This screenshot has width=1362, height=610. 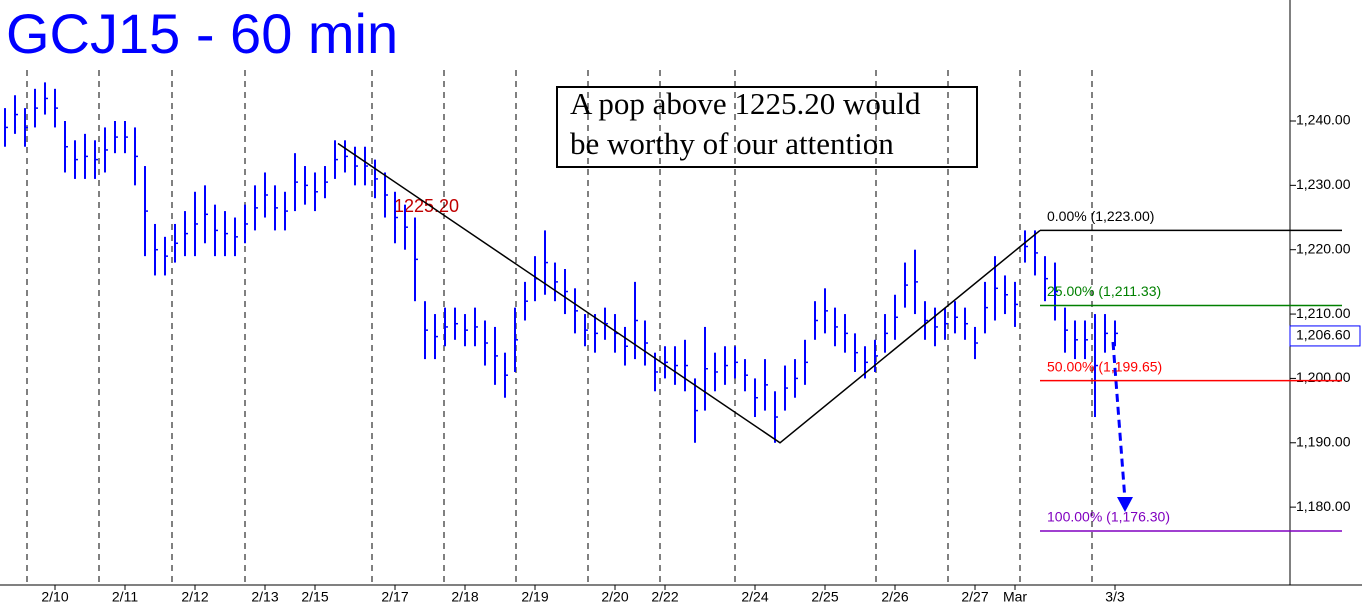 I want to click on y-tick-label: 1,180.00, so click(x=1323, y=506).